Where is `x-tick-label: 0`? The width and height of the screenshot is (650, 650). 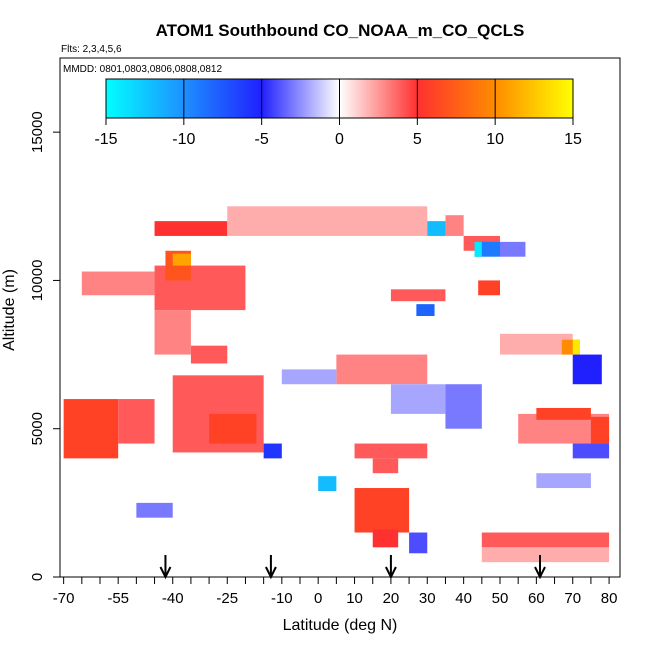
x-tick-label: 0 is located at coordinates (318, 598).